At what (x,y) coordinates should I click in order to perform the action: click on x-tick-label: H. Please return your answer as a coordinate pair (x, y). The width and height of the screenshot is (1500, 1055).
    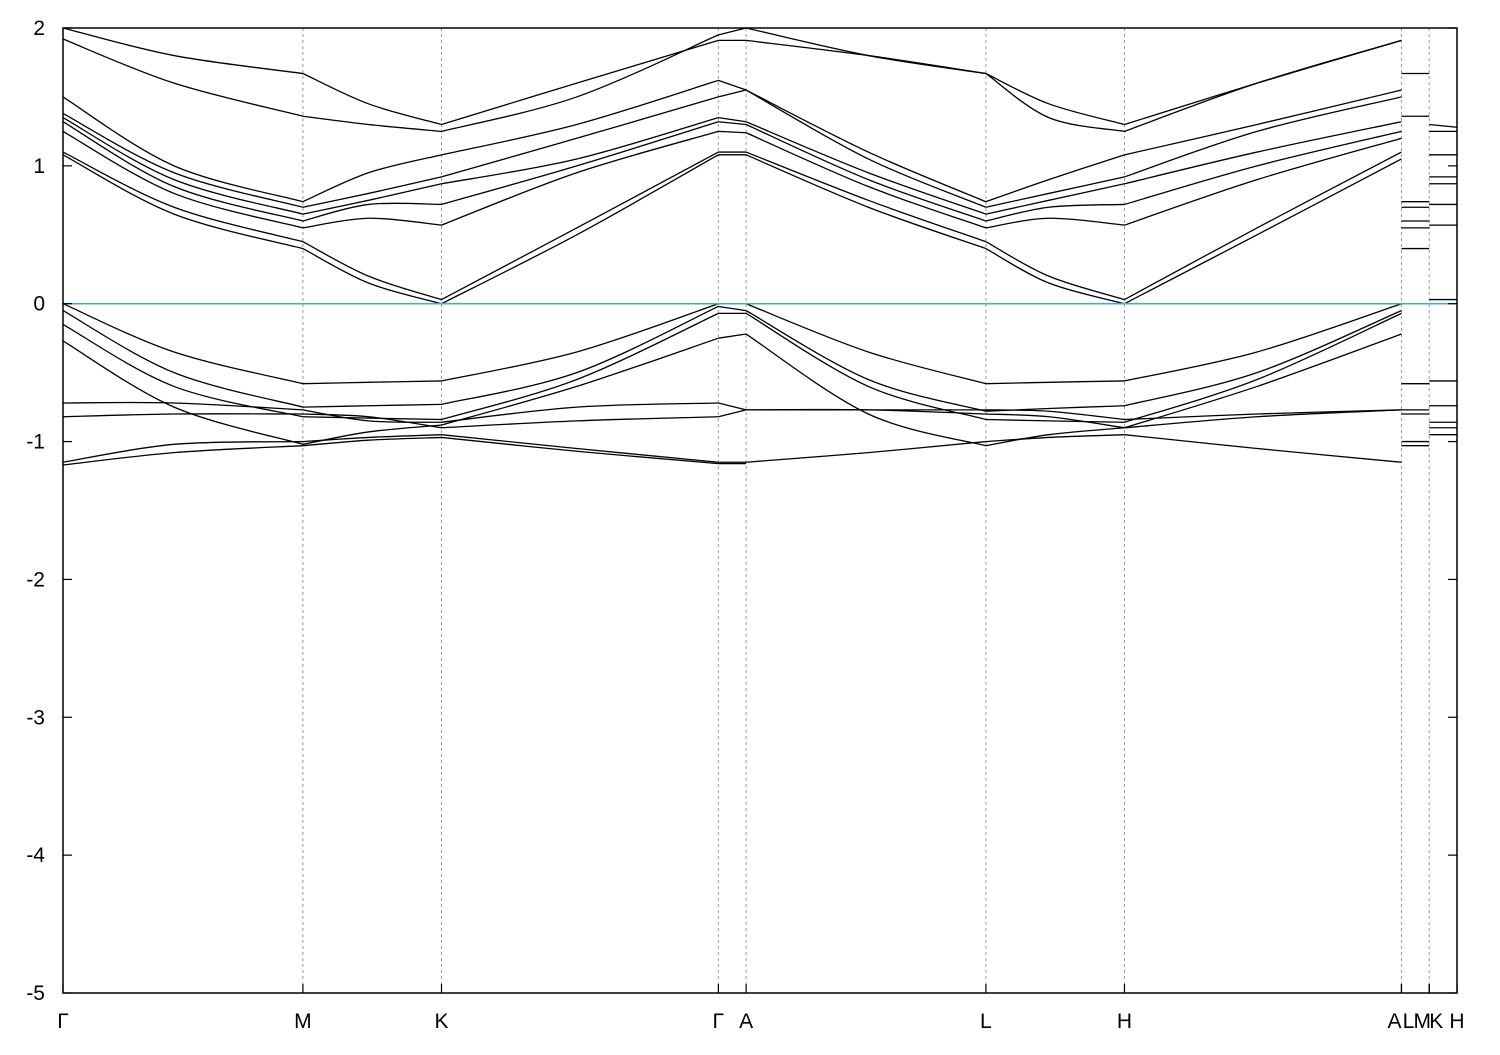
    Looking at the image, I should click on (1124, 1021).